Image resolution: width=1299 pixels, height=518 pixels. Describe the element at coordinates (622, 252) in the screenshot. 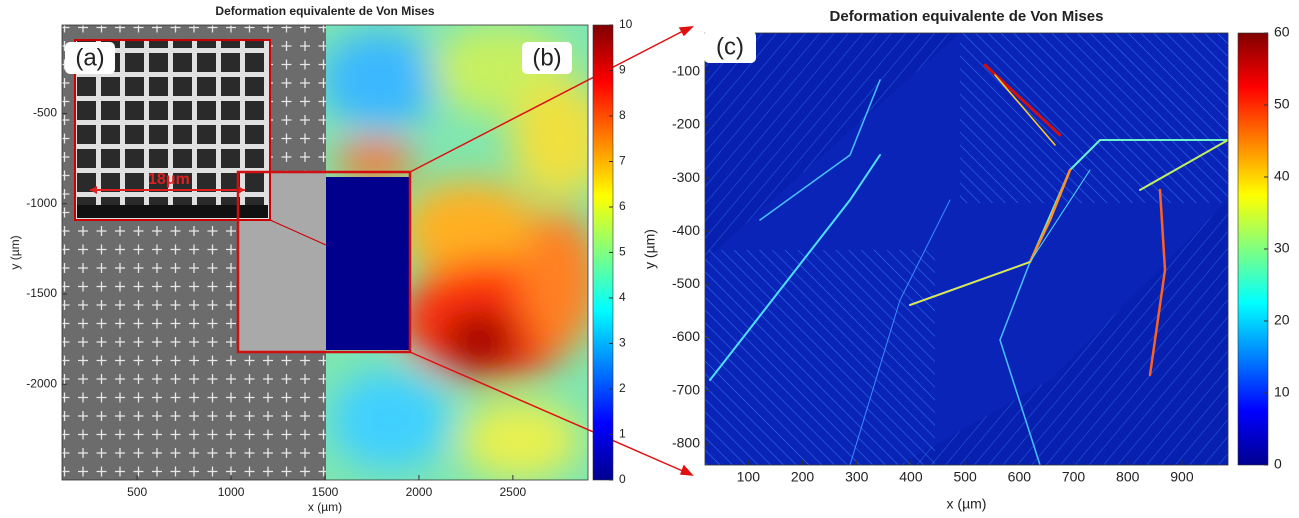

I see `colorbar-tick-label: 5` at that location.